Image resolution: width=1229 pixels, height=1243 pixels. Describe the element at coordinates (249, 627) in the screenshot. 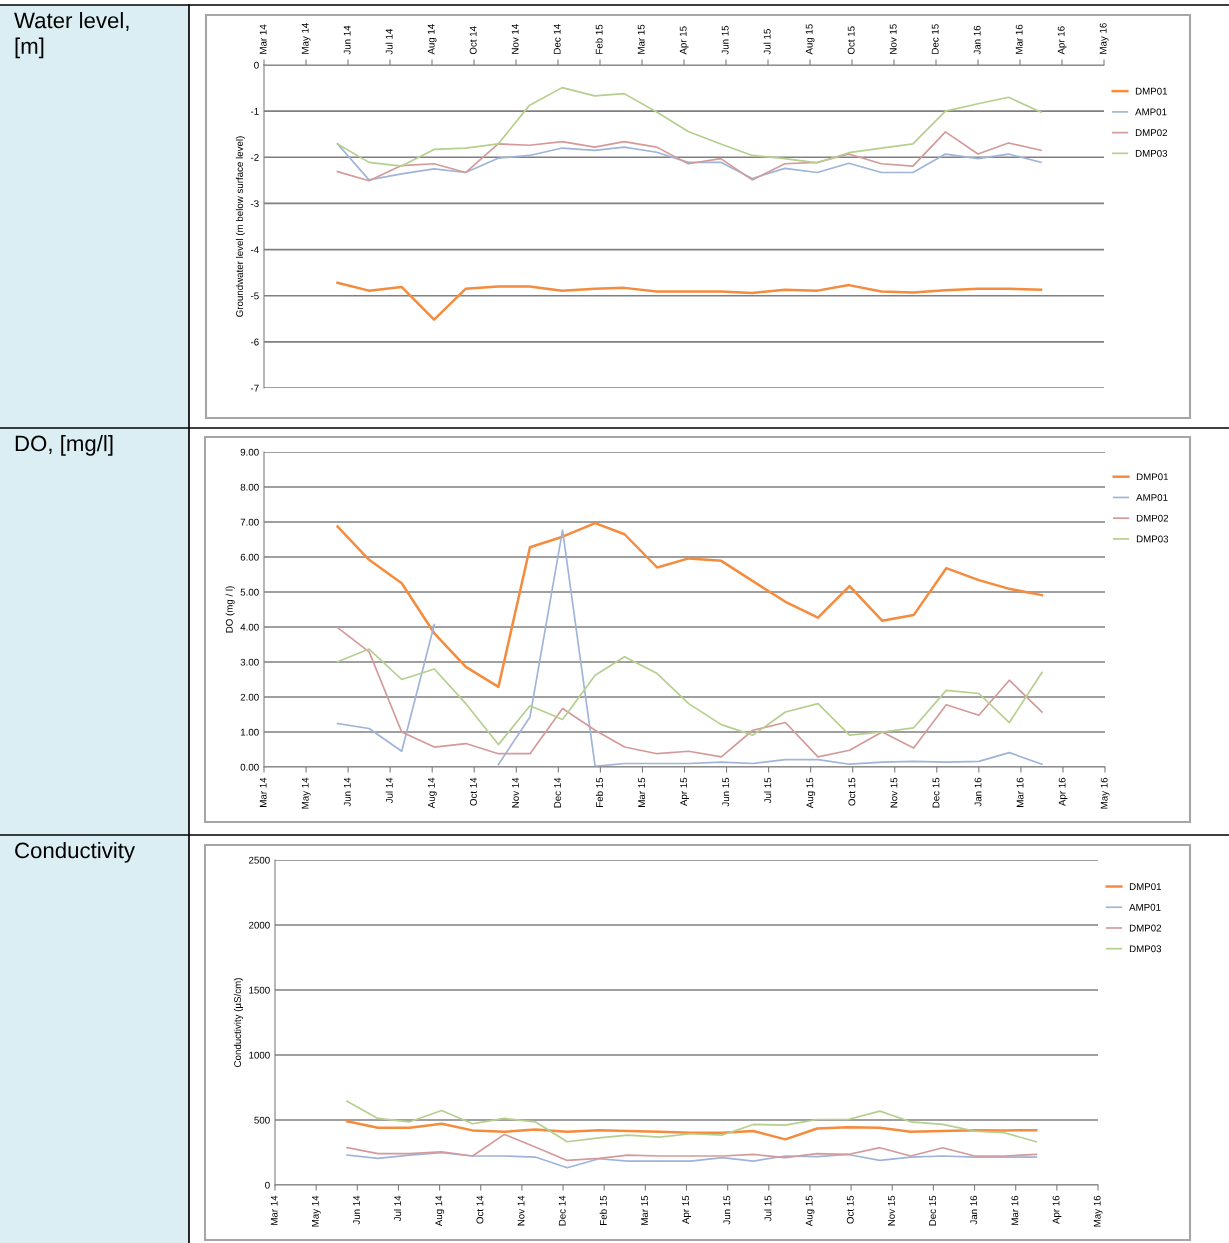

I see `y-tick-label: 4.00` at that location.